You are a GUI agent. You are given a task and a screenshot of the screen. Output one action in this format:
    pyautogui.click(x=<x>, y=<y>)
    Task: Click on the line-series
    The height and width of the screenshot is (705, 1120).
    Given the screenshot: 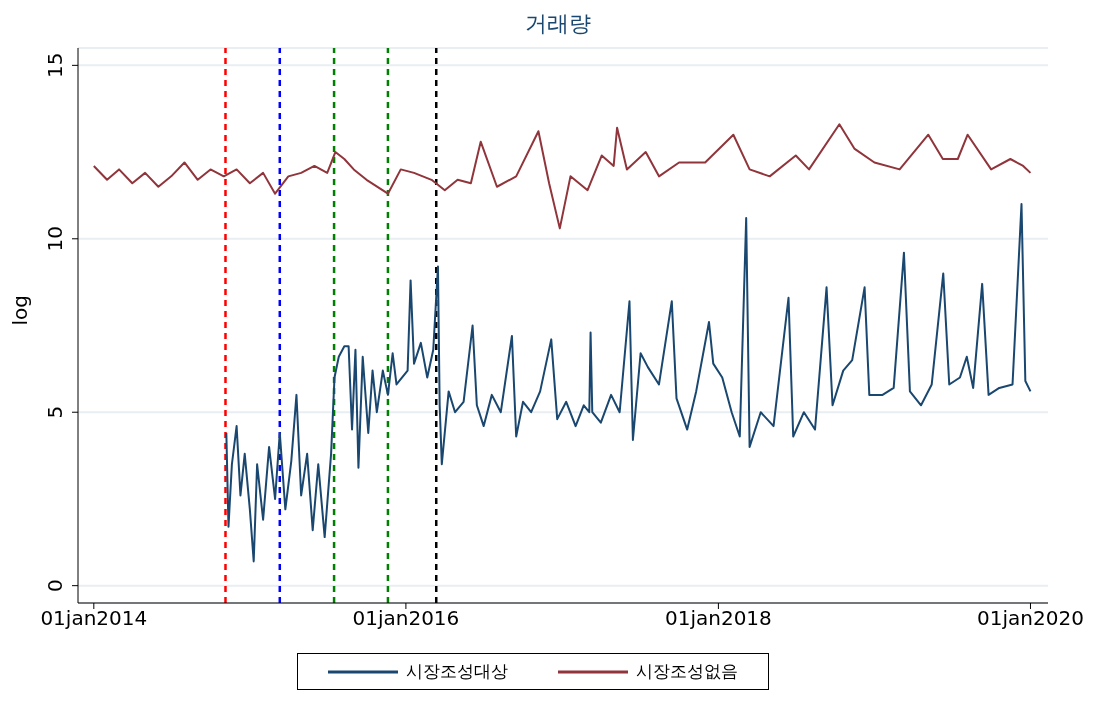 What is the action you would take?
    pyautogui.click(x=562, y=176)
    